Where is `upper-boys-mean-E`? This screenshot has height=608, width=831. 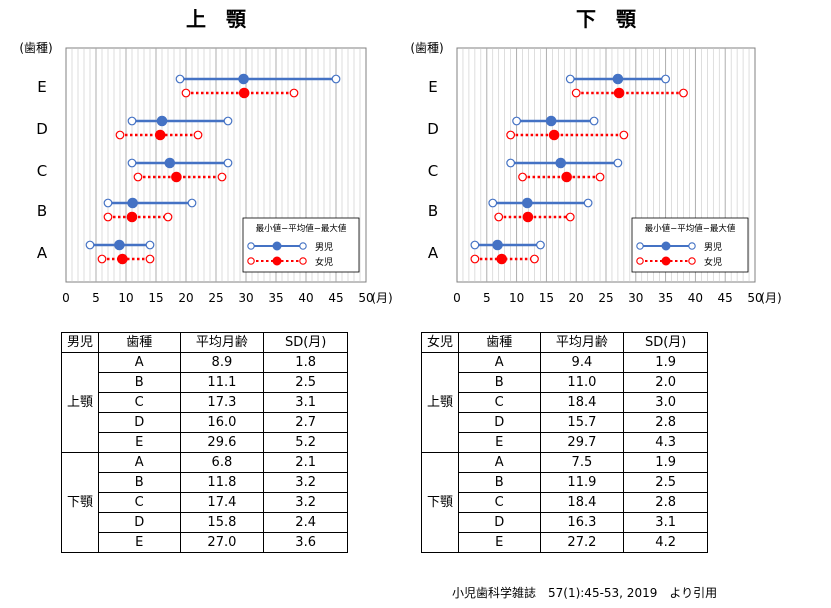
upper-boys-mean-E is located at coordinates (243, 79).